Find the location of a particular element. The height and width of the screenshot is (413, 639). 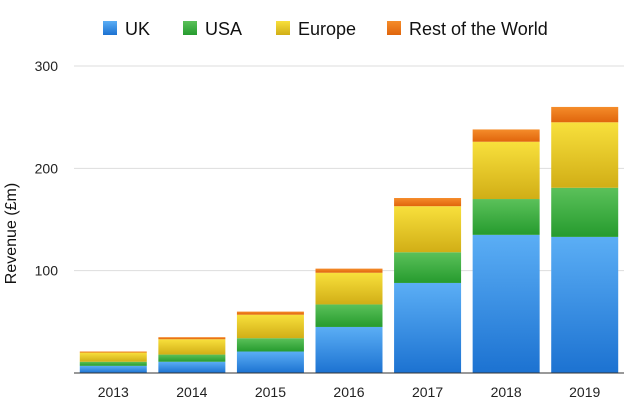

bar-2018-europe is located at coordinates (506, 170).